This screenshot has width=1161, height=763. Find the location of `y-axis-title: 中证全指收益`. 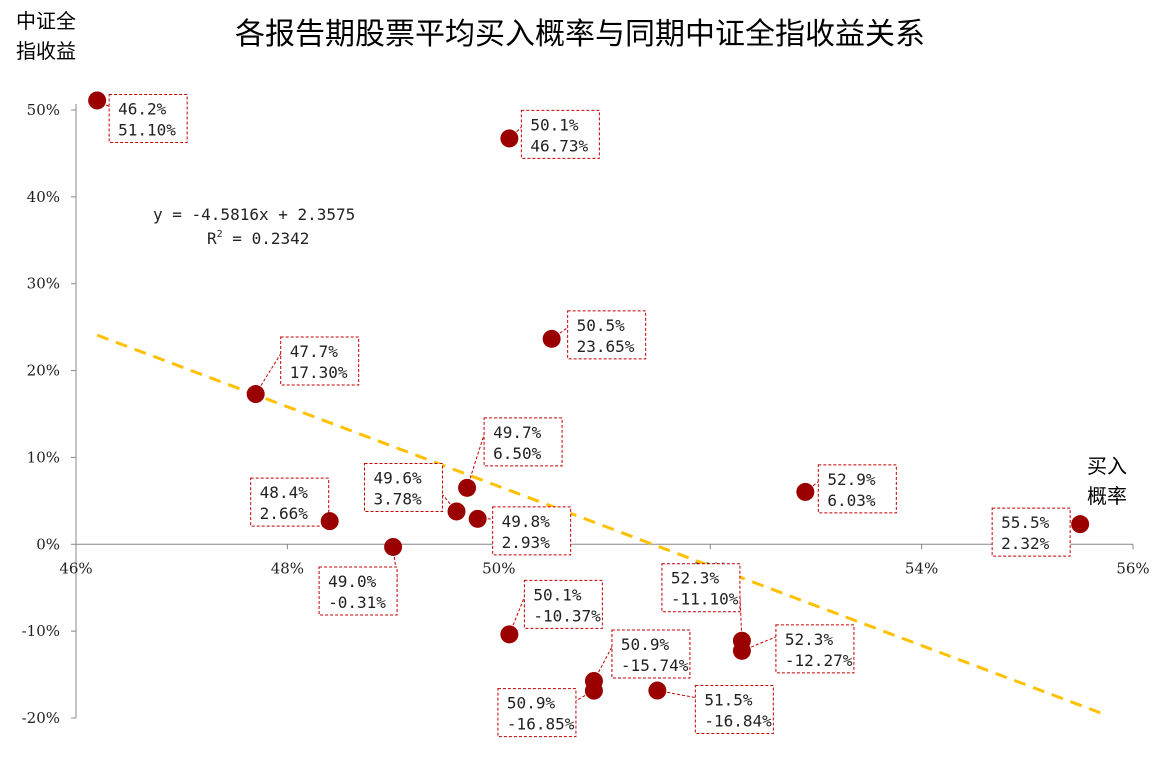

y-axis-title: 中证全指收益 is located at coordinates (46, 36).